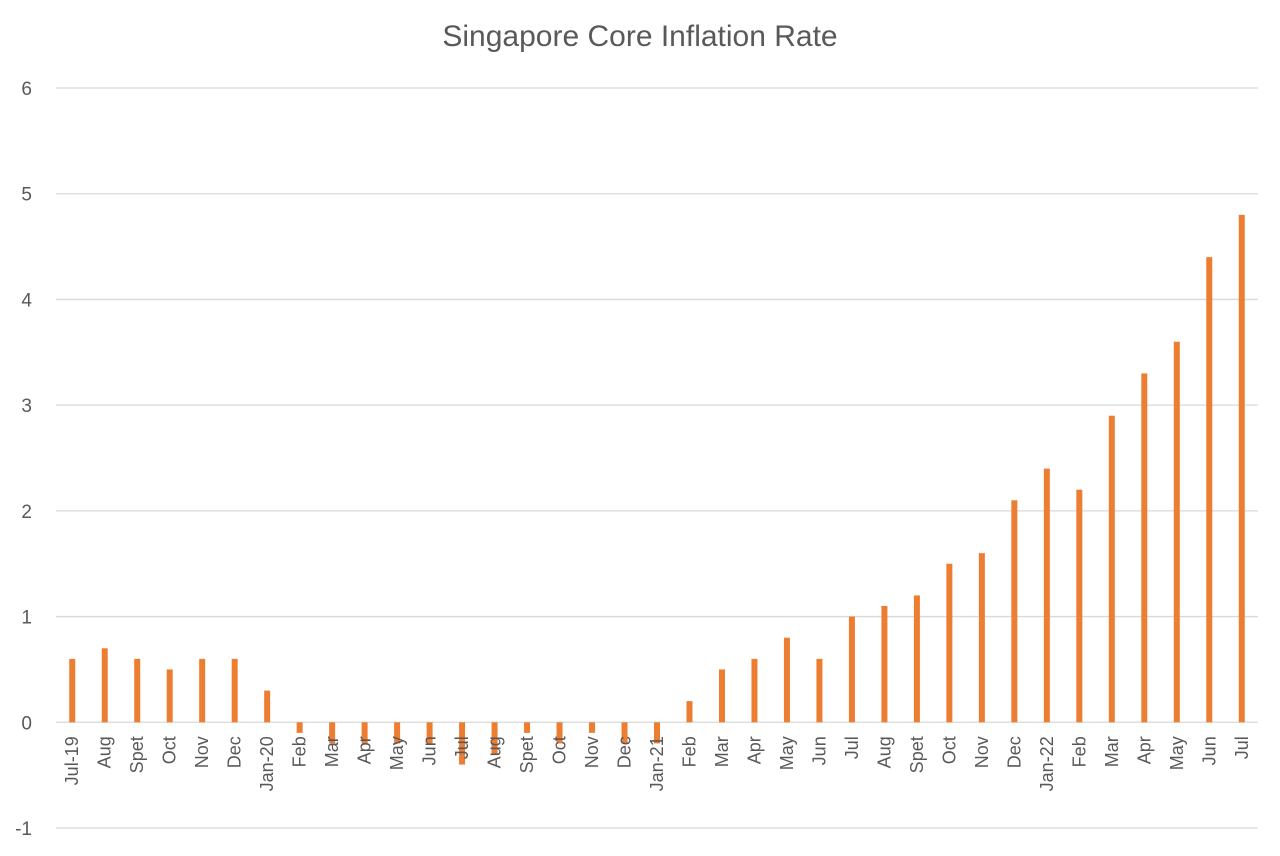 Image resolution: width=1280 pixels, height=856 pixels. What do you see at coordinates (23, 459) in the screenshot?
I see `y-axis-ticks: -1 0 1 2 3 4 5 6` at bounding box center [23, 459].